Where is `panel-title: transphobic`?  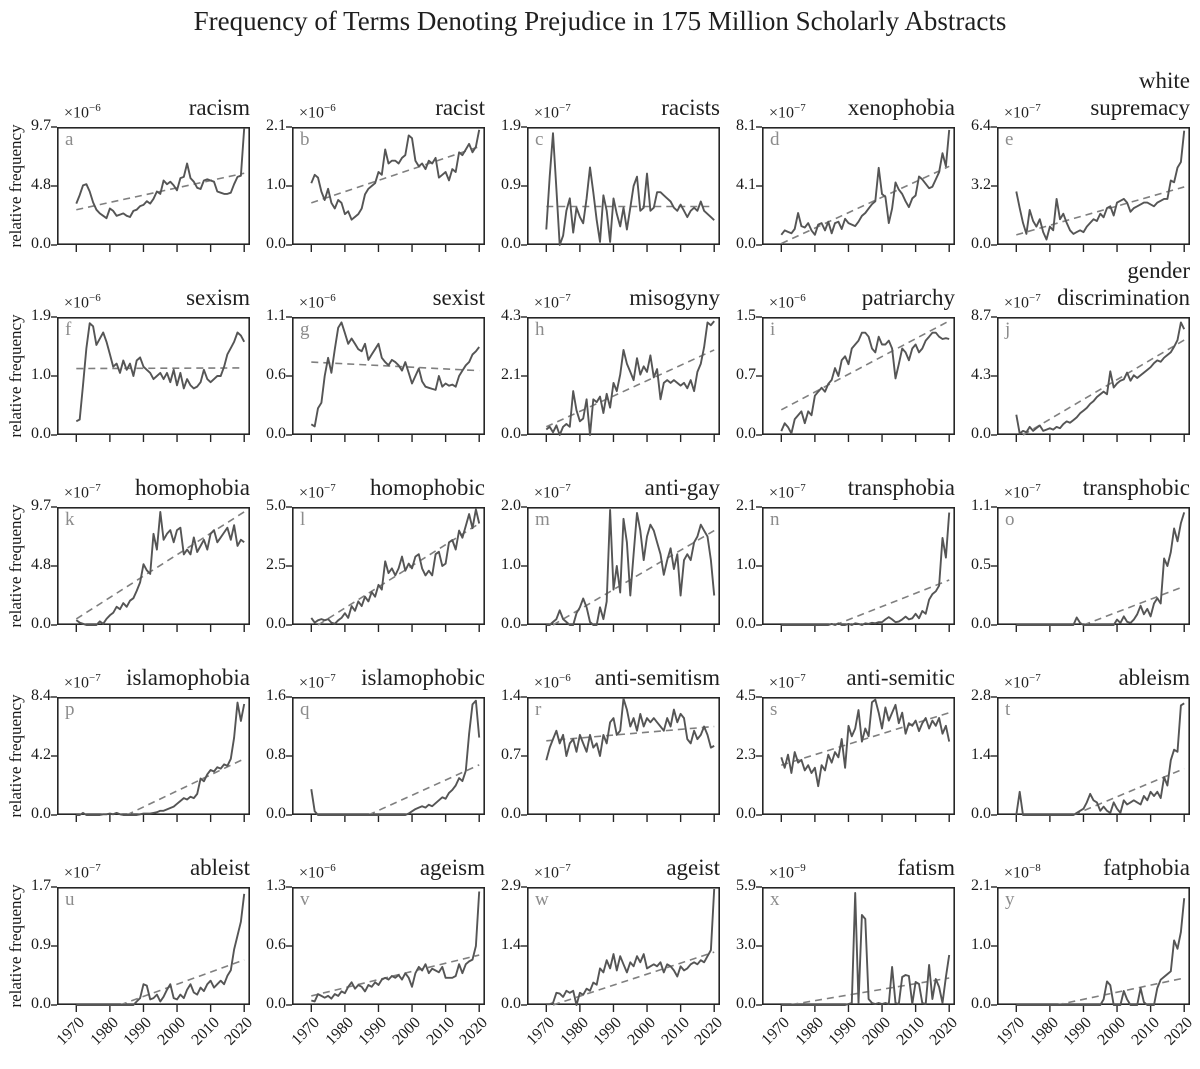 panel-title: transphobic is located at coordinates (1136, 487).